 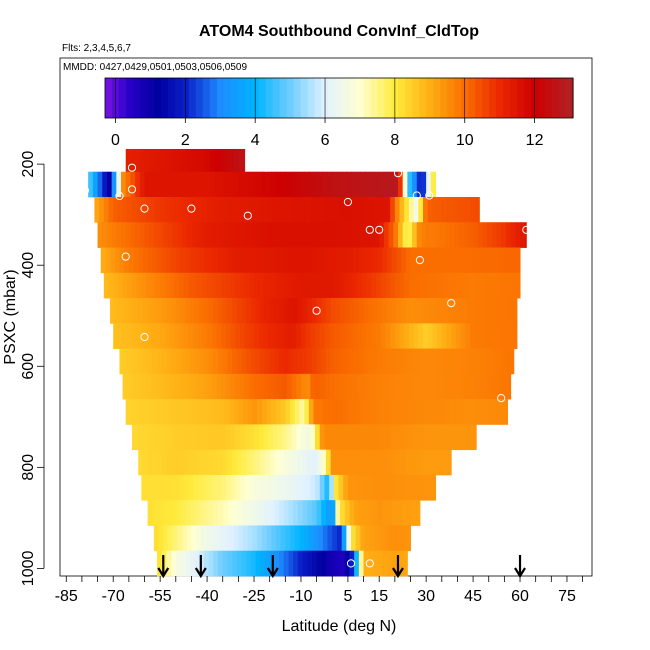 I want to click on x-tick-label: 15, so click(x=379, y=596).